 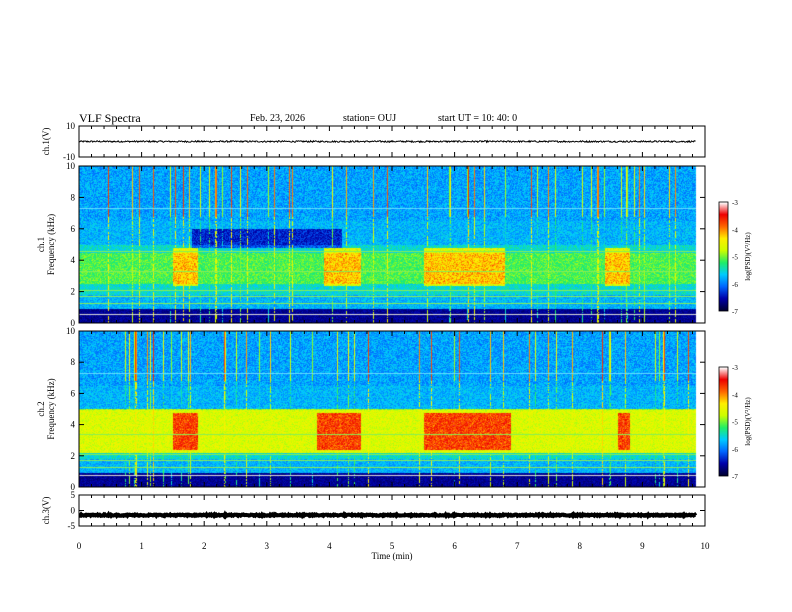 I want to click on ch2-spec-y-tick-label: 6, so click(x=73, y=393).